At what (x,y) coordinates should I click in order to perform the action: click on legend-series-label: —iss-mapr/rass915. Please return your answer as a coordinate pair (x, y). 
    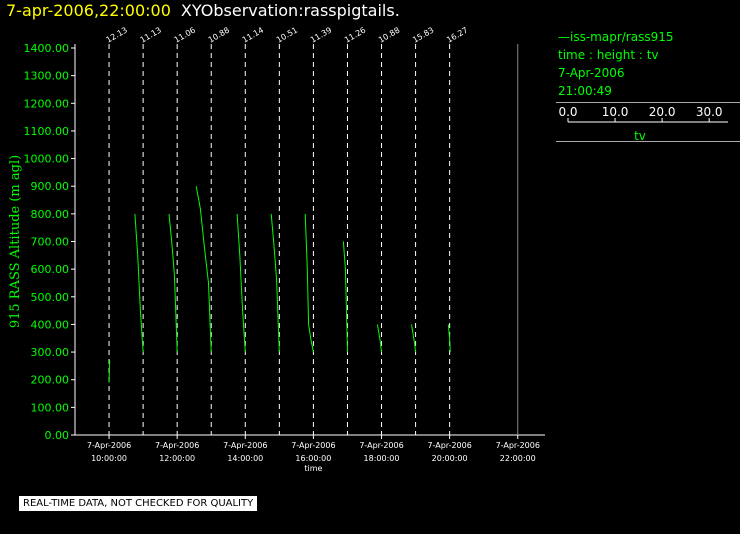
    Looking at the image, I should click on (616, 37).